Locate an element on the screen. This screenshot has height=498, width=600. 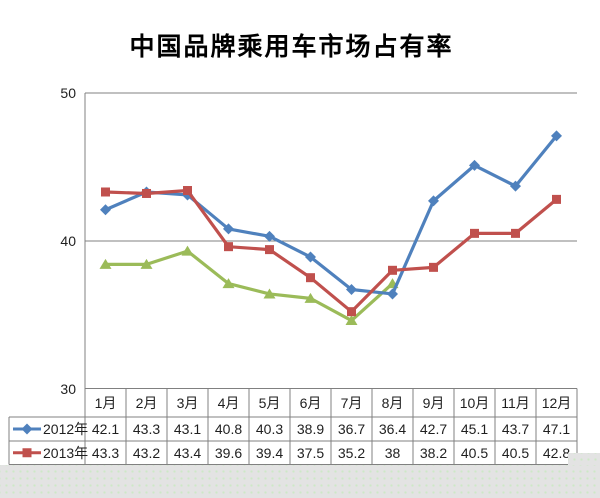
value-cell-2012年: 42.7 is located at coordinates (433, 429).